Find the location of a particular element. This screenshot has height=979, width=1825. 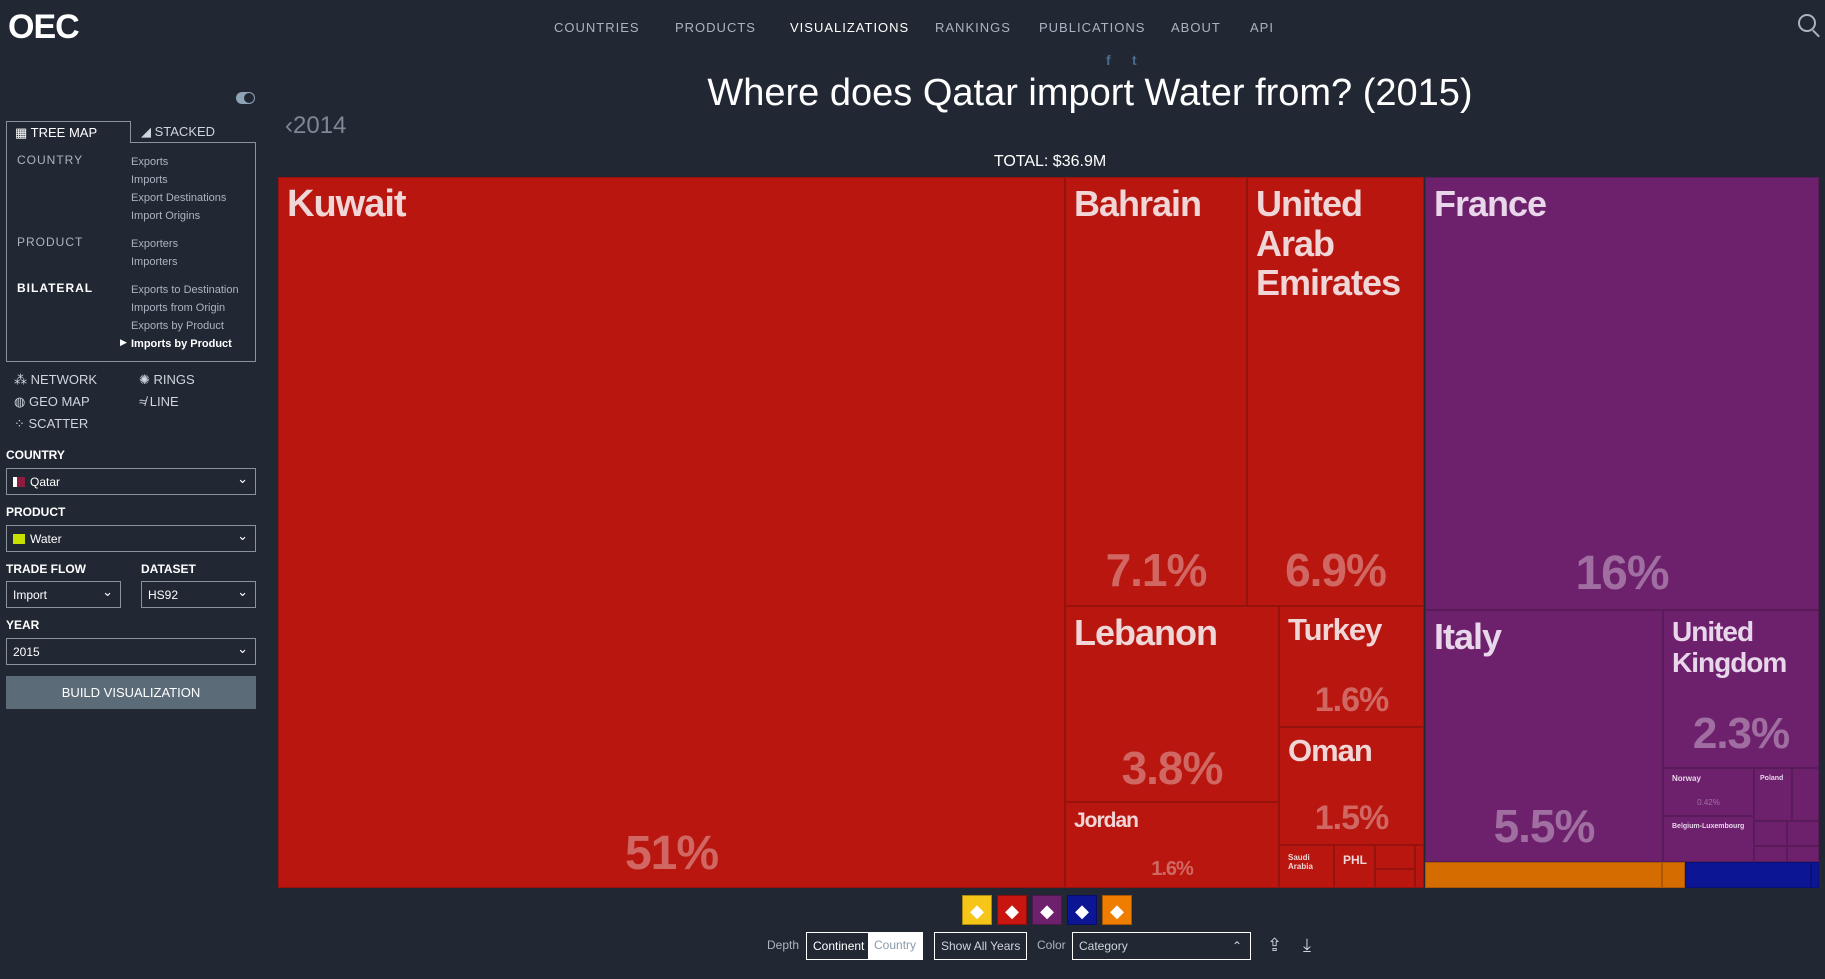

cell-label: Norway is located at coordinates (1686, 778).